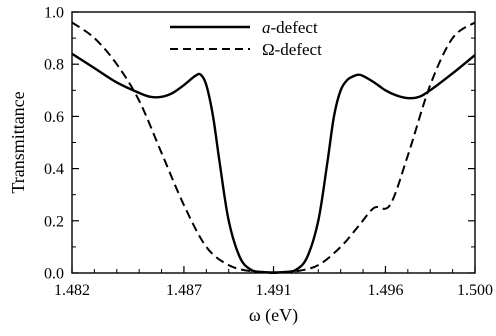  Describe the element at coordinates (266, 27) in the screenshot. I see `legend-label-a-italic: a` at that location.